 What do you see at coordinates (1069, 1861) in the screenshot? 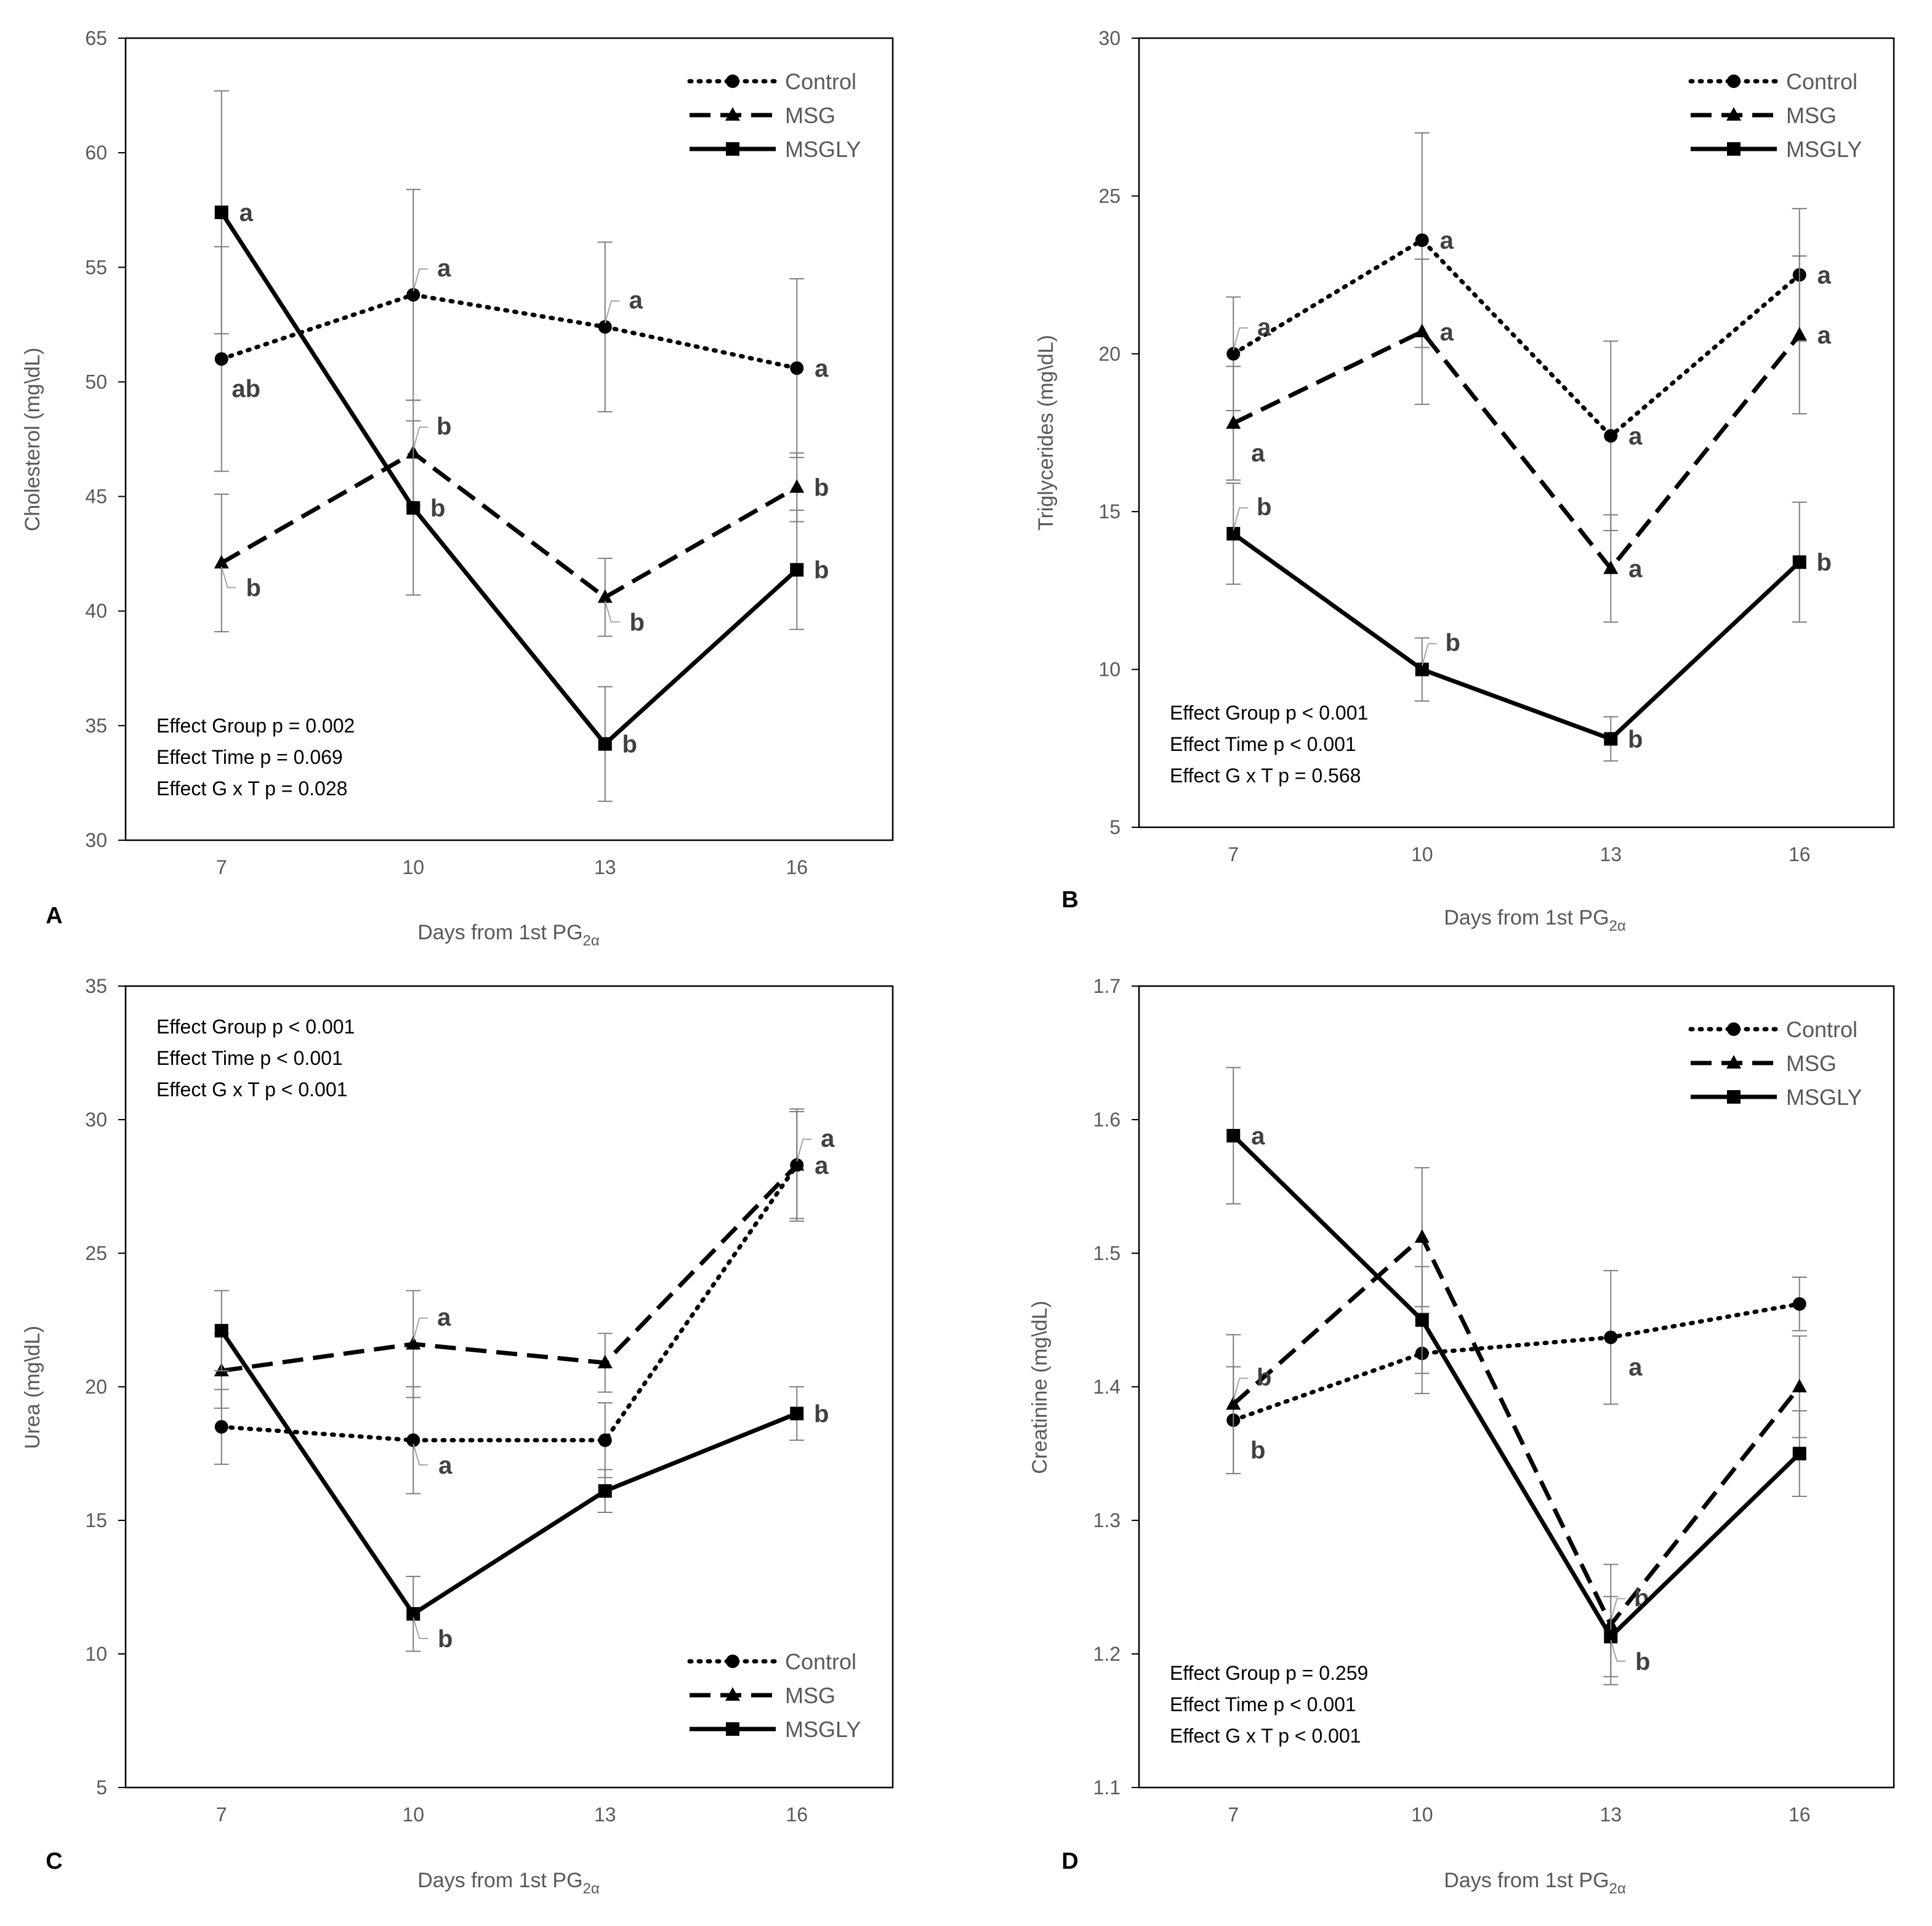
I see `panel-letter: D` at bounding box center [1069, 1861].